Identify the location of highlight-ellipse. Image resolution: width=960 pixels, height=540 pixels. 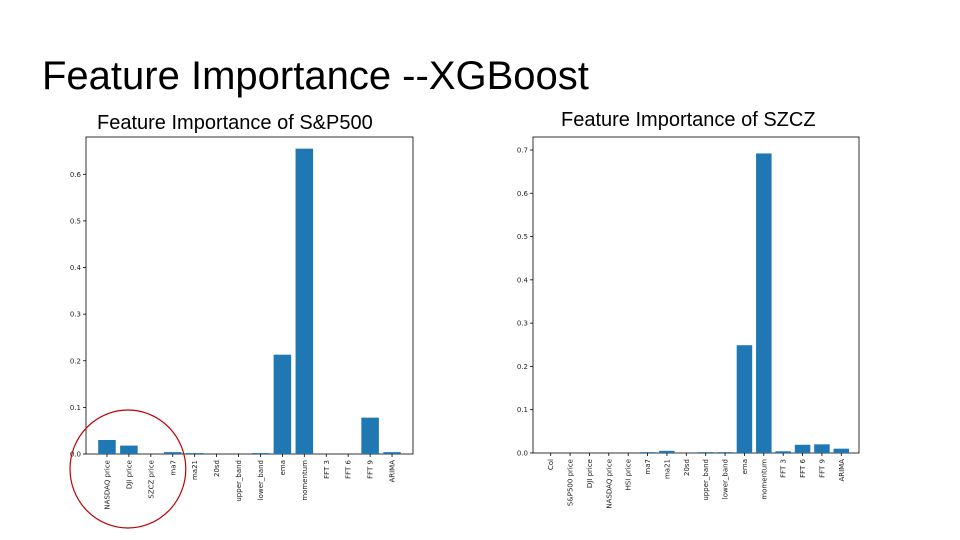
(128, 469).